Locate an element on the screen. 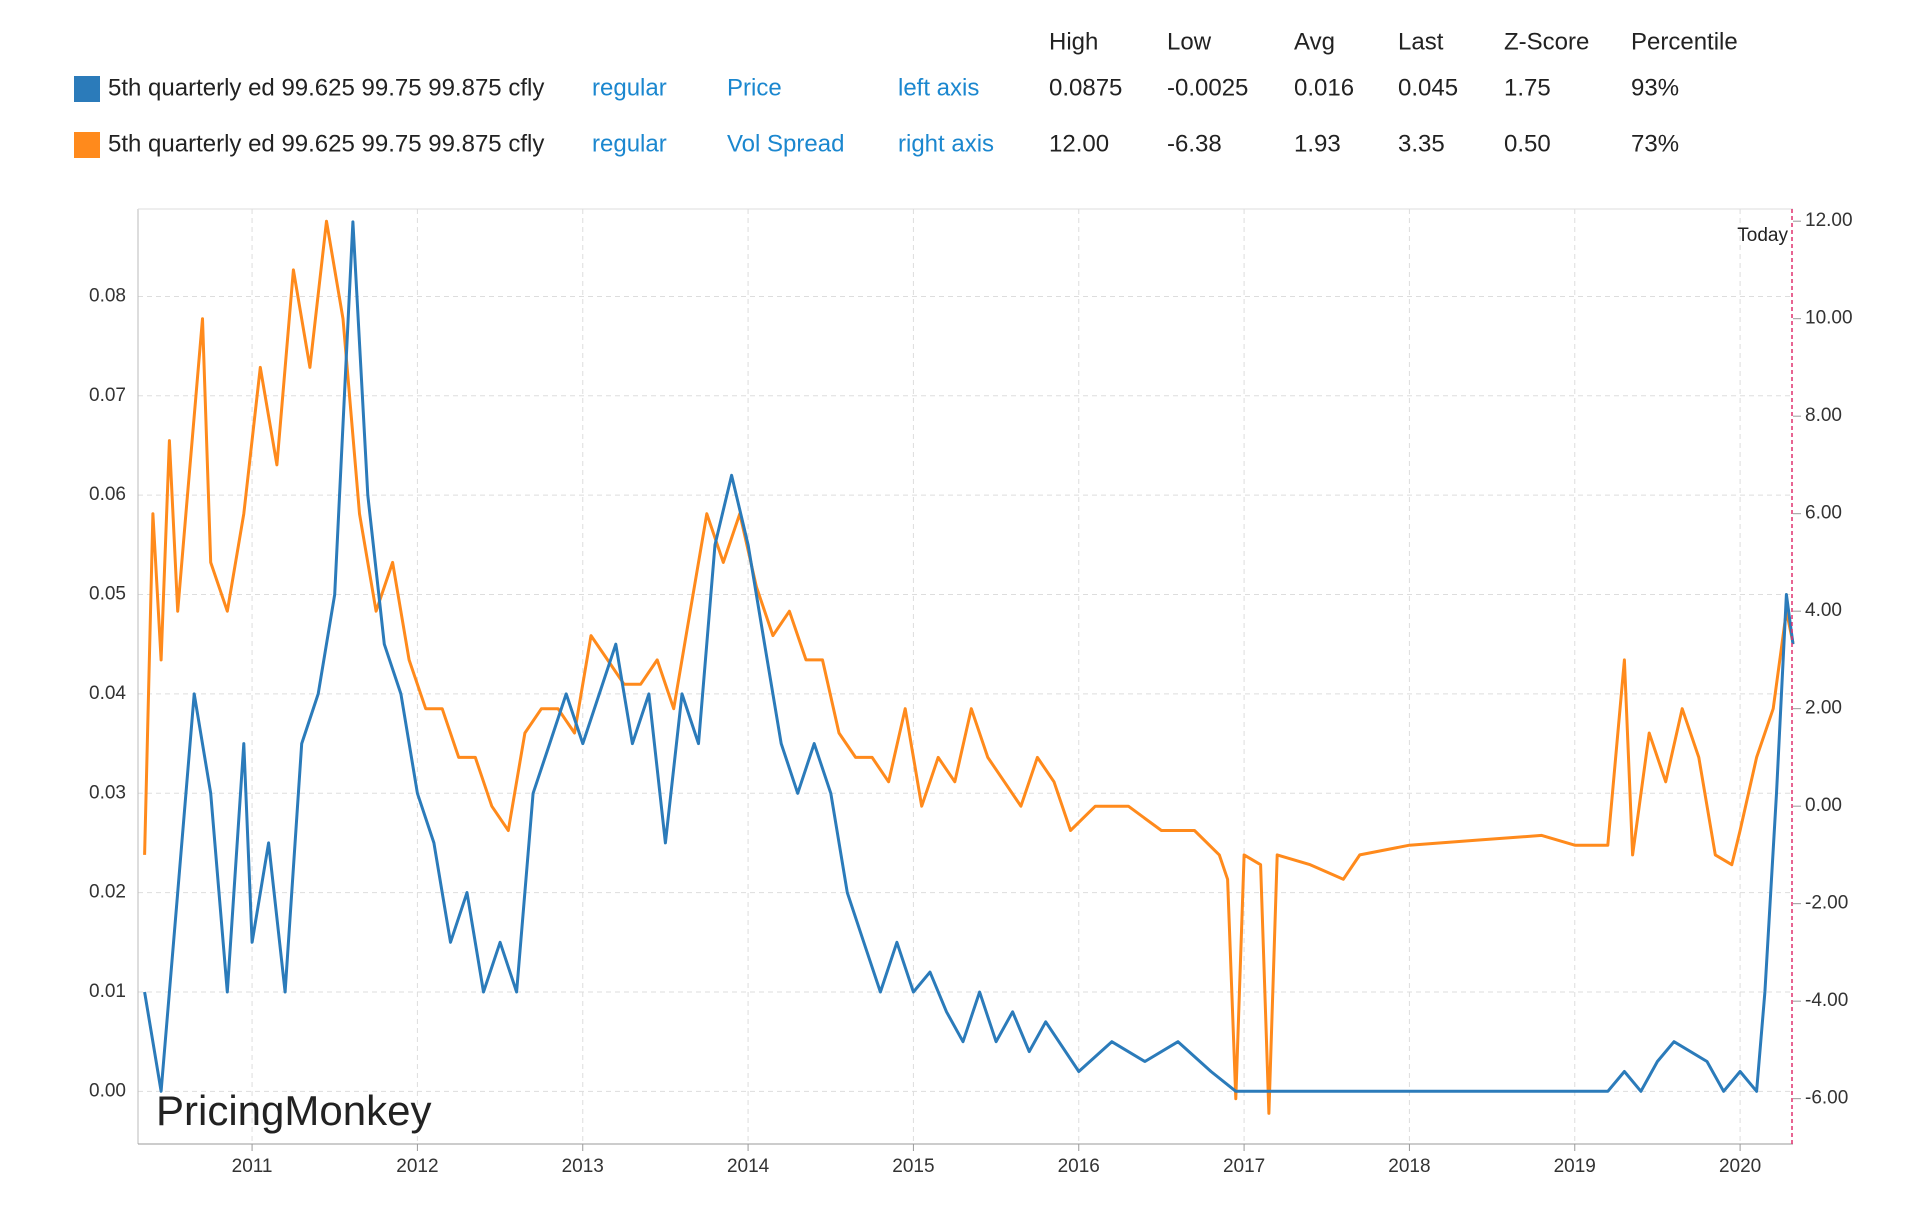 Image resolution: width=1920 pixels, height=1207 pixels. x-tick-label: 2011 is located at coordinates (252, 1166).